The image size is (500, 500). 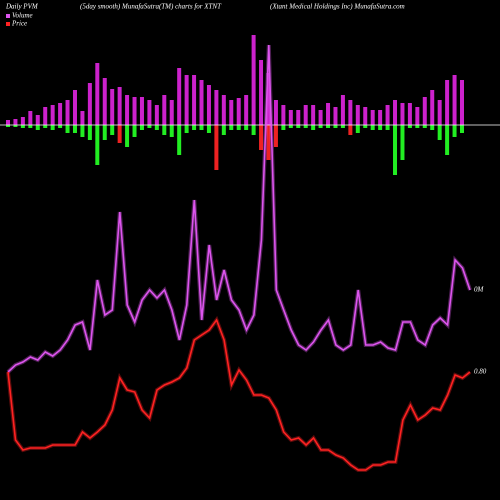 What do you see at coordinates (8, 24) in the screenshot?
I see `legend-swatch` at bounding box center [8, 24].